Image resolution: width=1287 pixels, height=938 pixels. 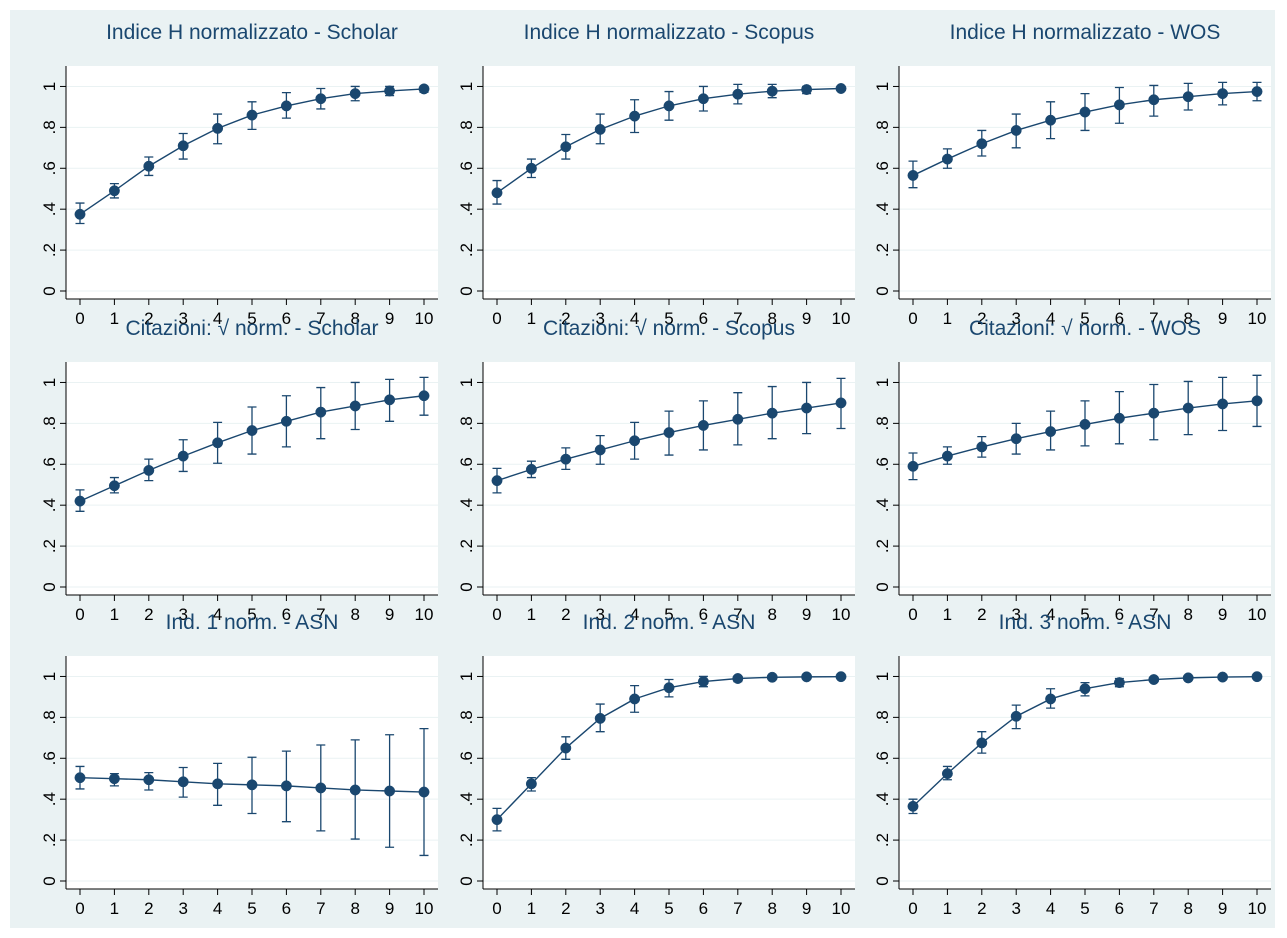 What do you see at coordinates (1119, 318) in the screenshot?
I see `x-tick-label: 6` at bounding box center [1119, 318].